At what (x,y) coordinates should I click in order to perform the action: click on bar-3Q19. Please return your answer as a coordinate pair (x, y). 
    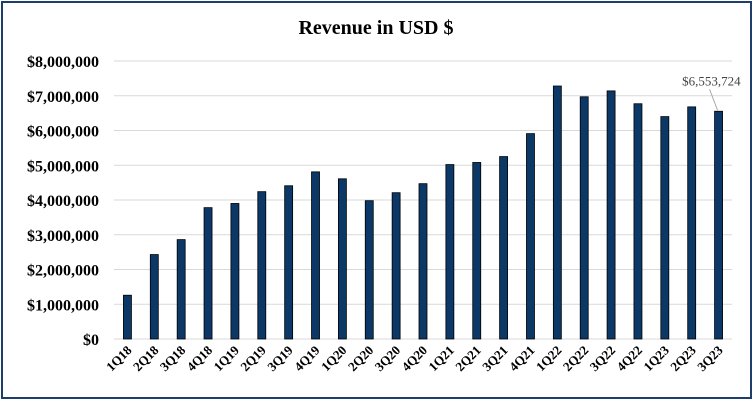
    Looking at the image, I should click on (289, 262).